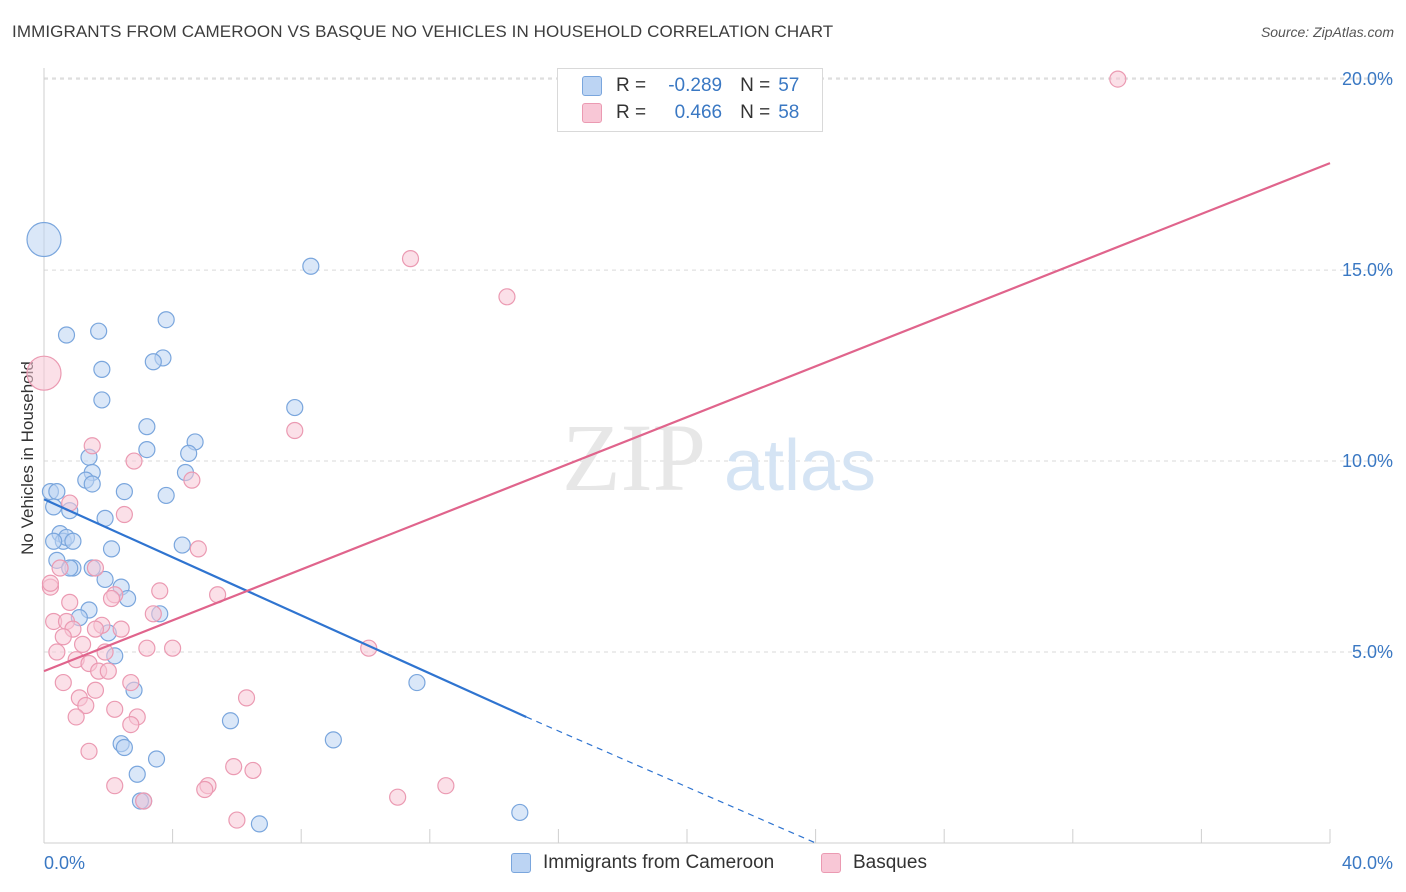 The image size is (1406, 892). What do you see at coordinates (800, 466) in the screenshot?
I see `watermark-atlas: atlas` at bounding box center [800, 466].